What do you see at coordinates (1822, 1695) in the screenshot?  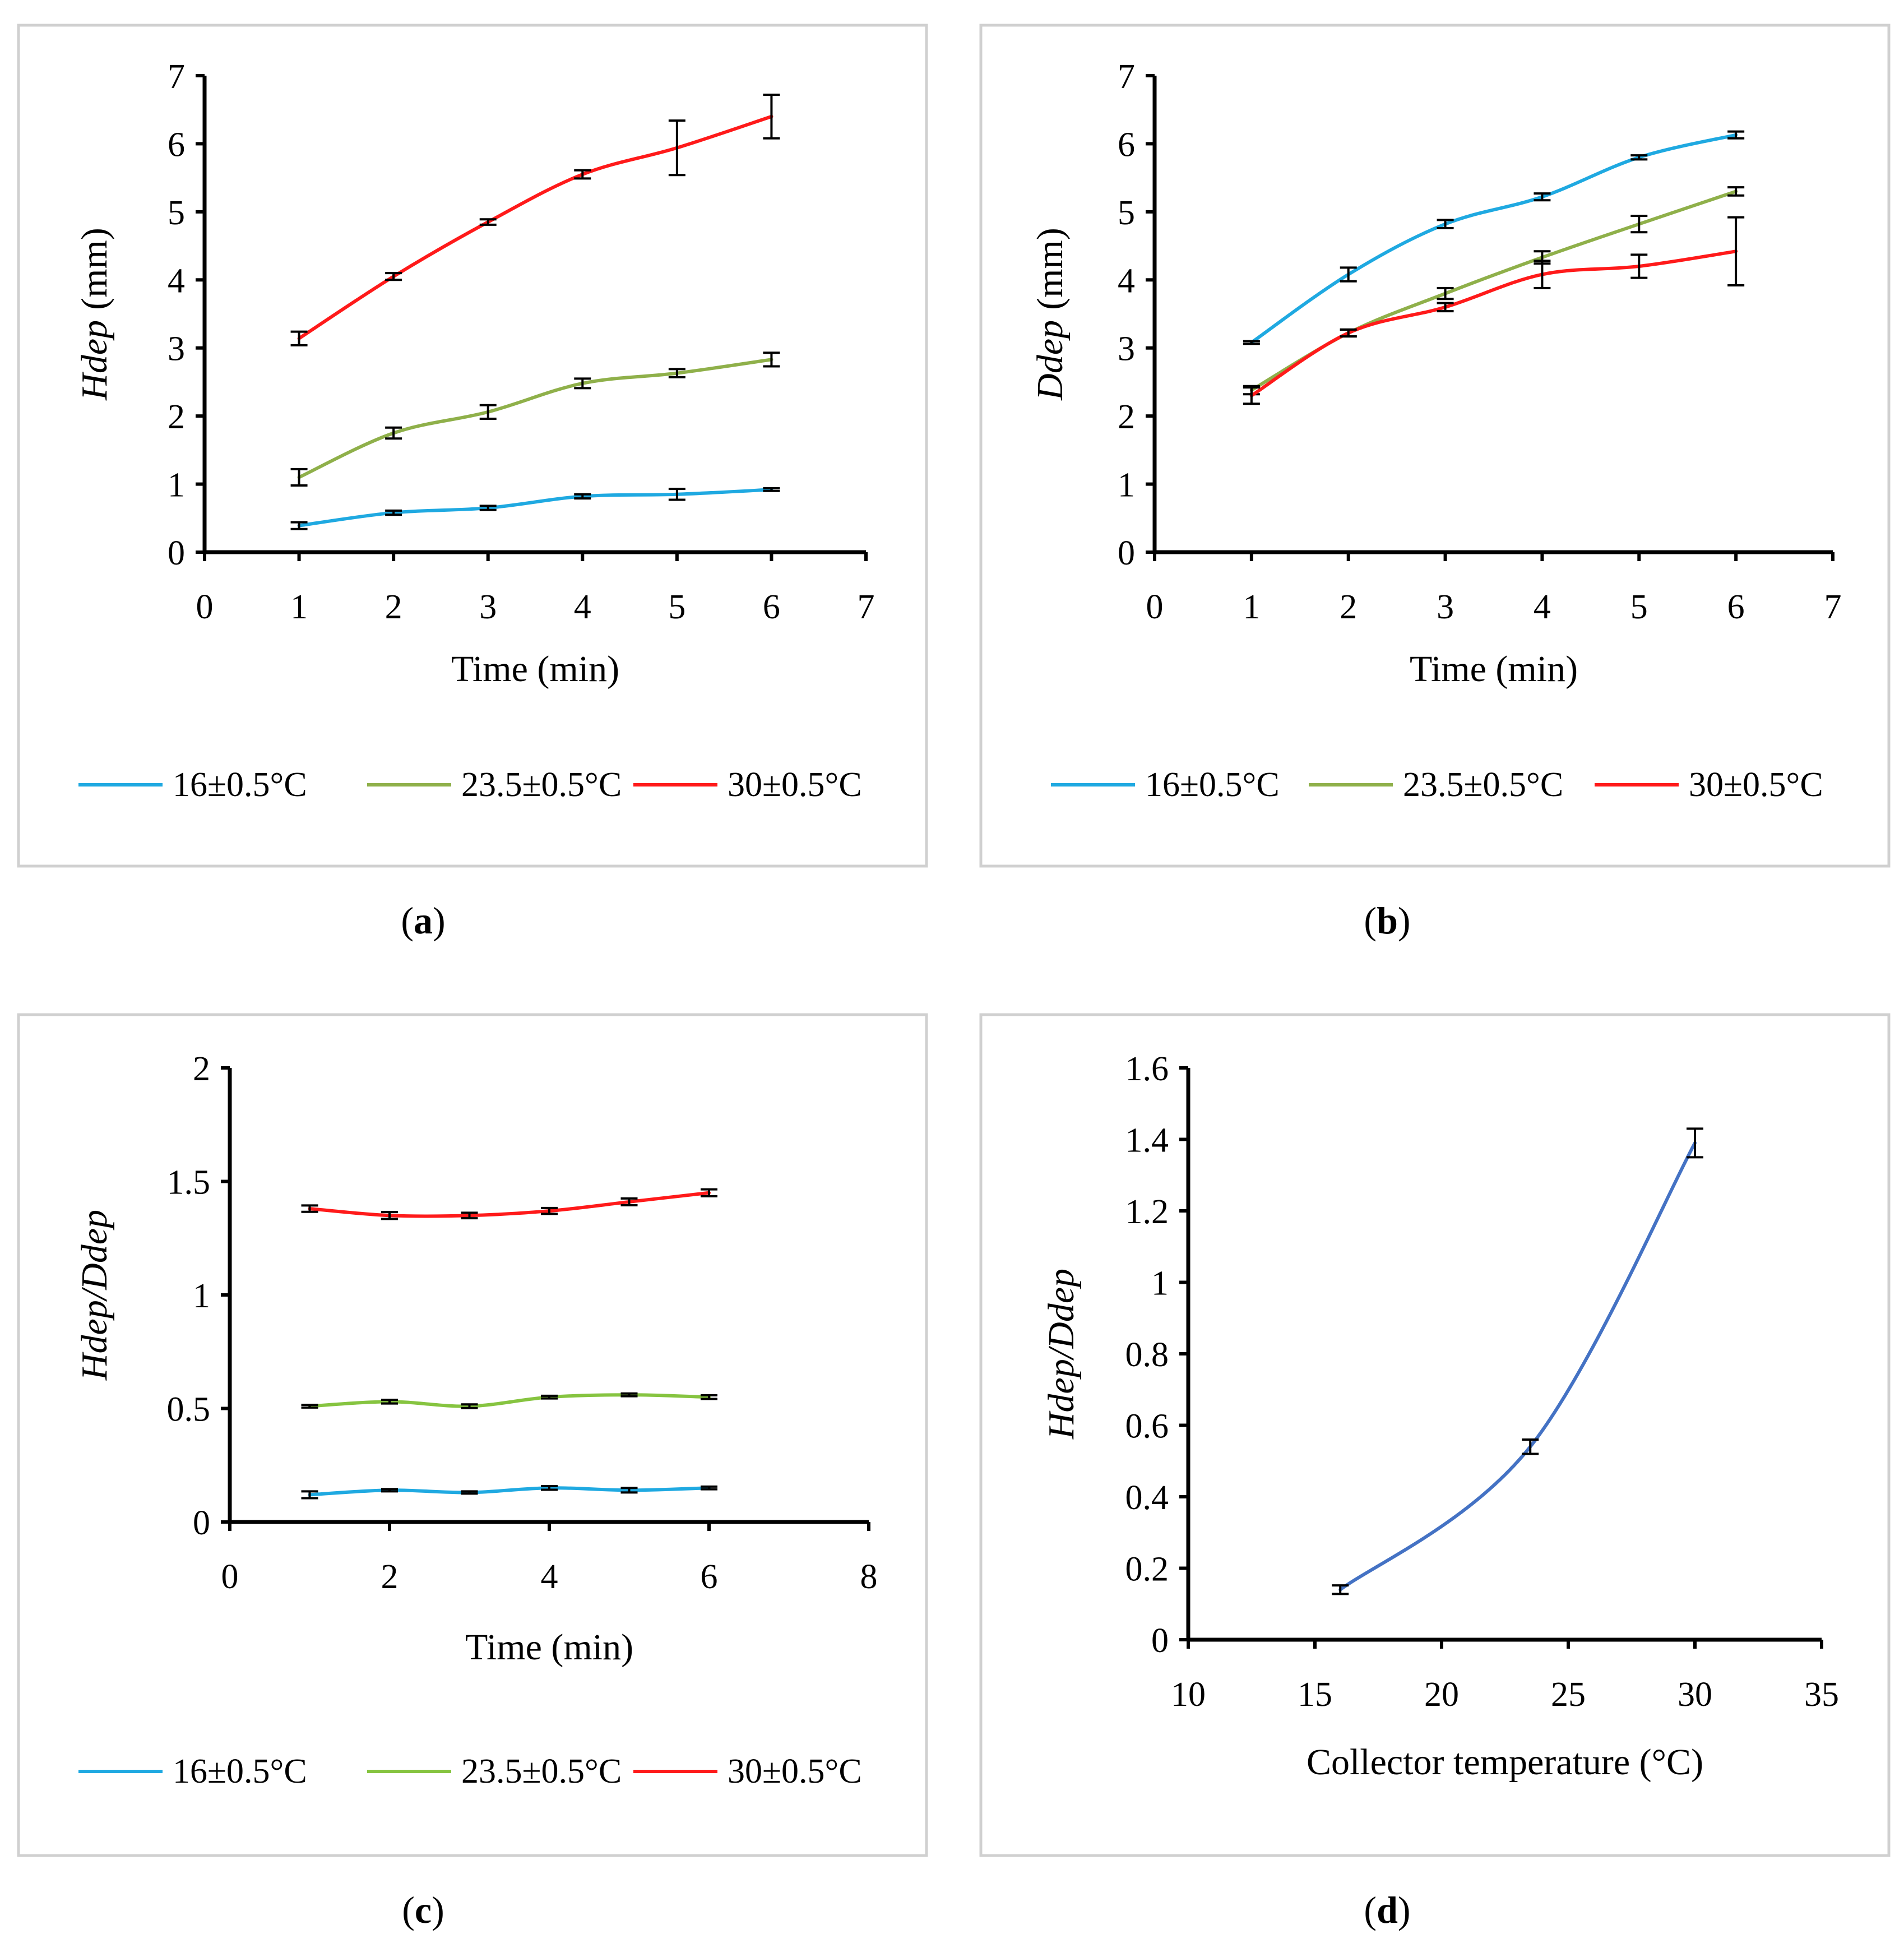 I see `x-tick-label: 35` at bounding box center [1822, 1695].